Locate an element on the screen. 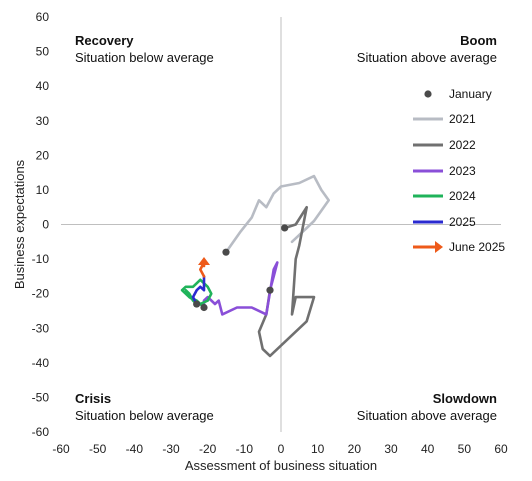 The width and height of the screenshot is (532, 481). series-line-2023 is located at coordinates (240, 288).